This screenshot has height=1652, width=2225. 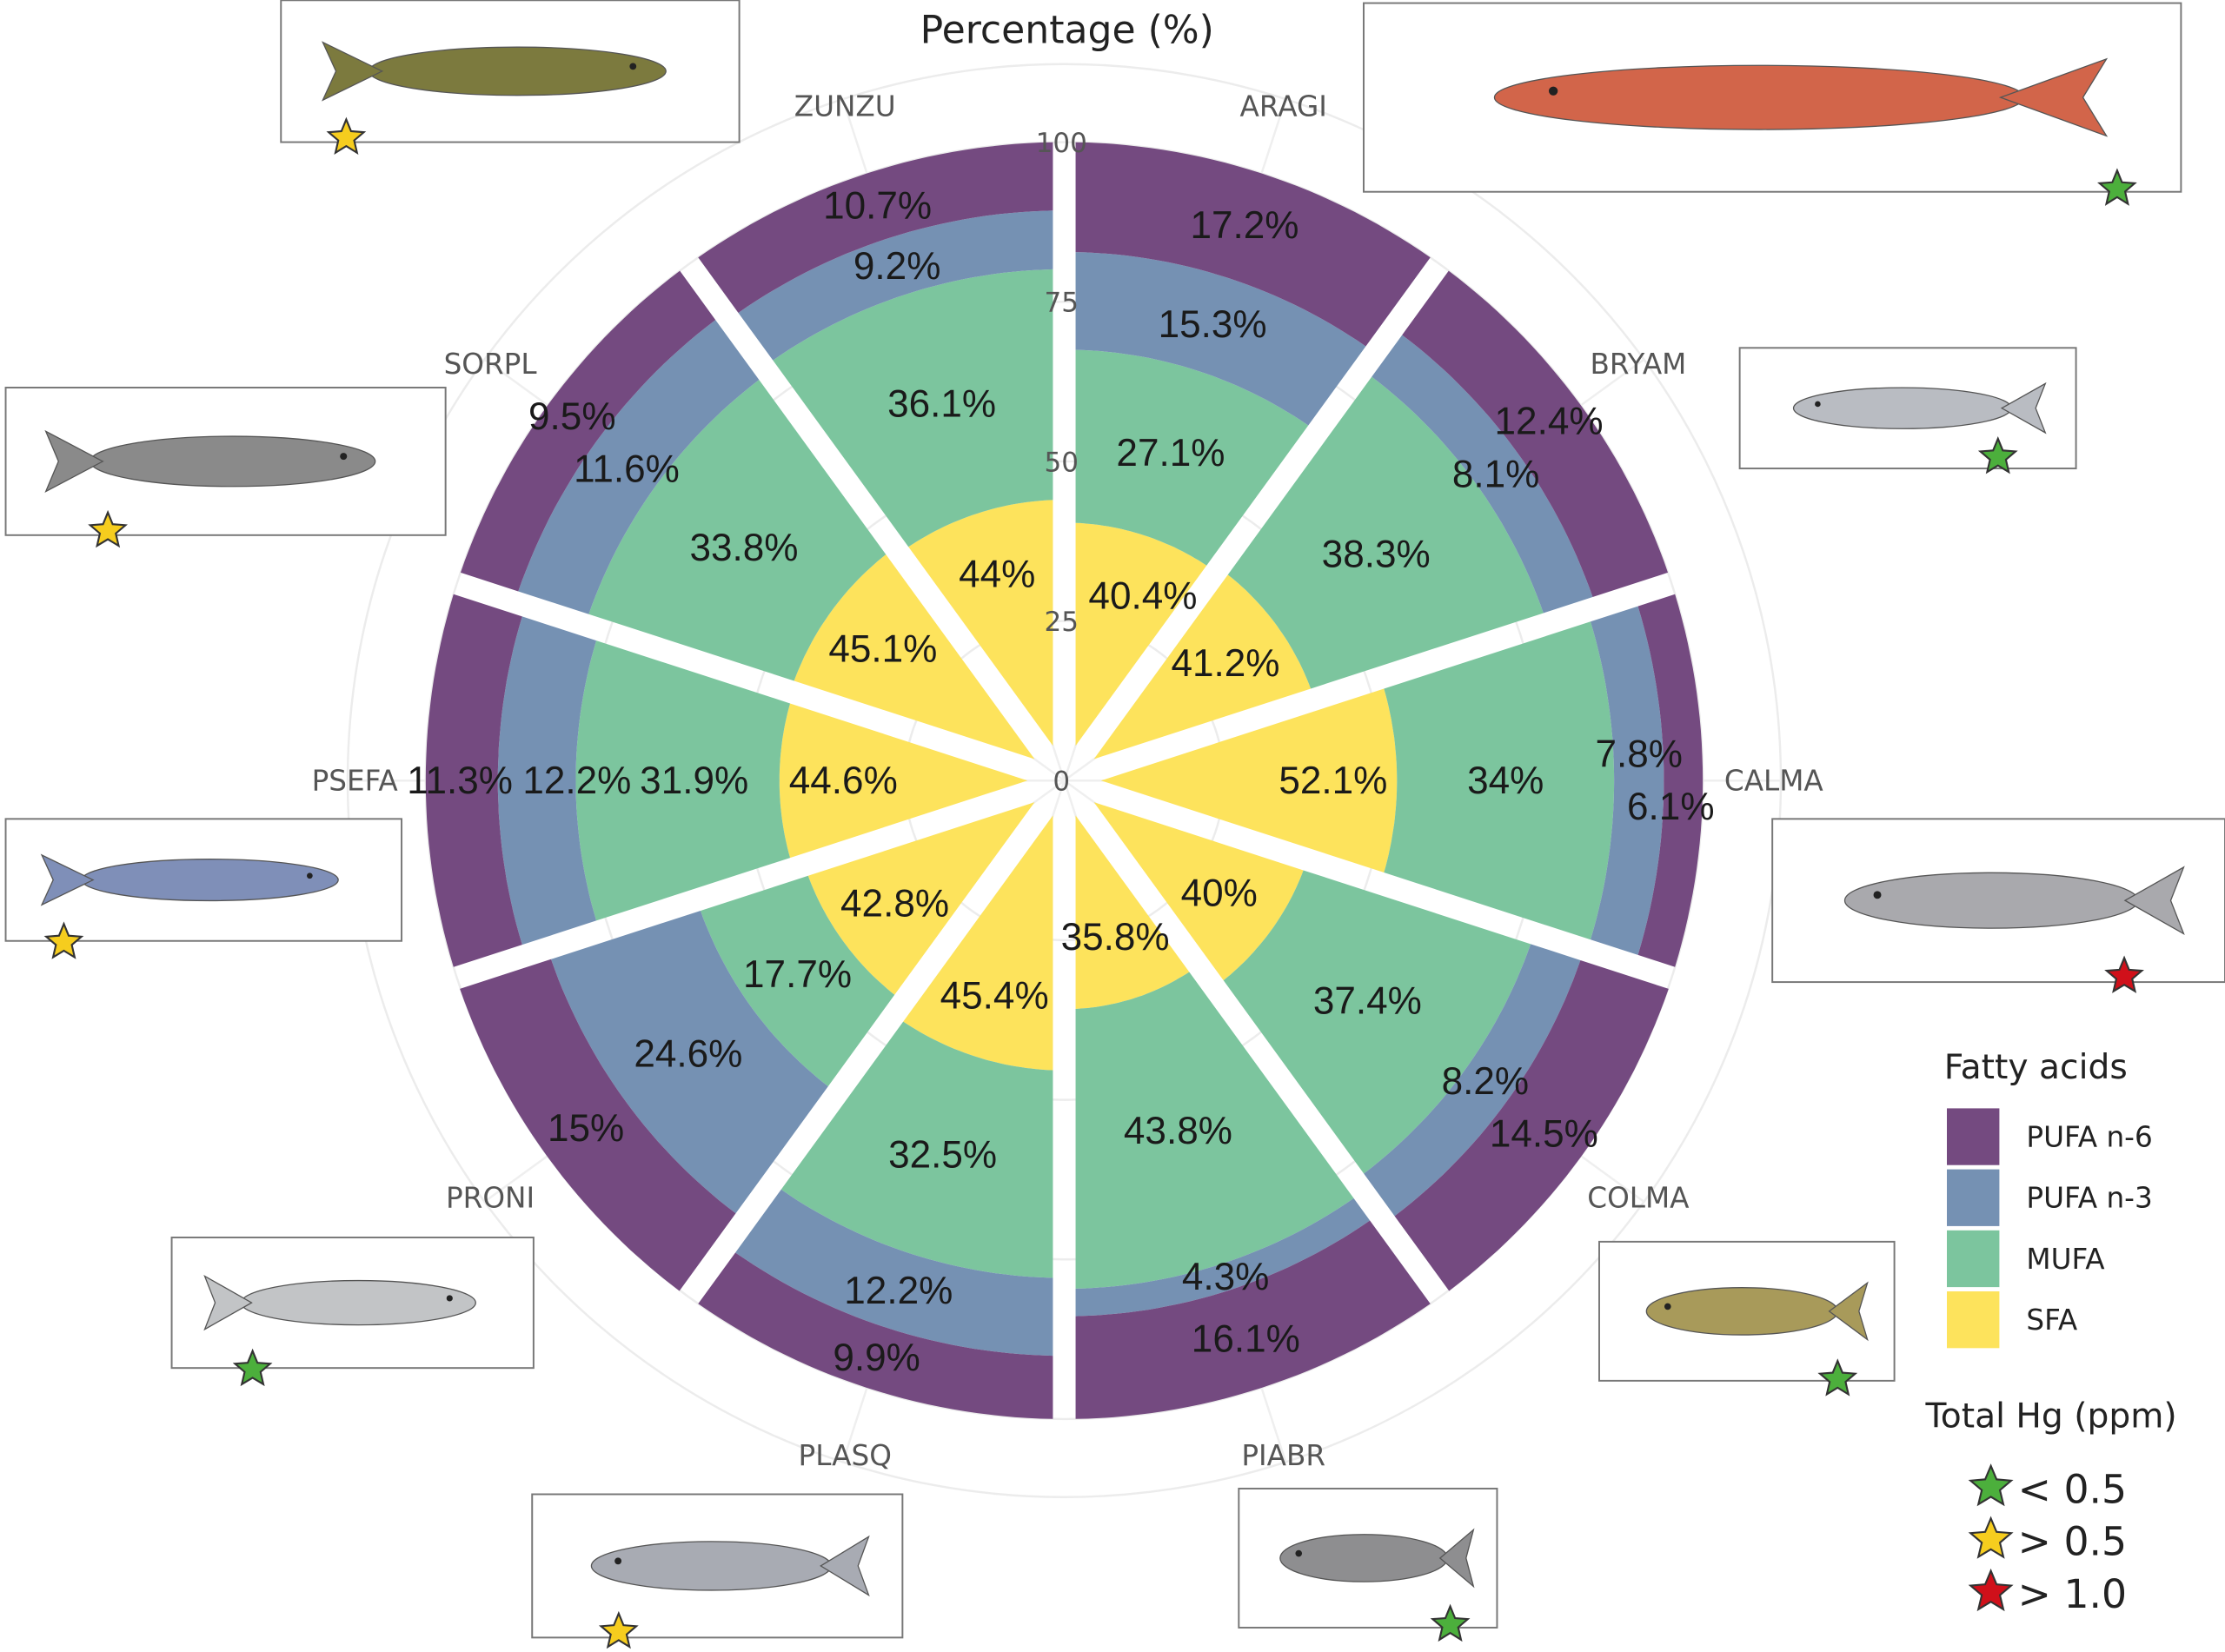 What do you see at coordinates (586, 1128) in the screenshot?
I see `data-label: 15%` at bounding box center [586, 1128].